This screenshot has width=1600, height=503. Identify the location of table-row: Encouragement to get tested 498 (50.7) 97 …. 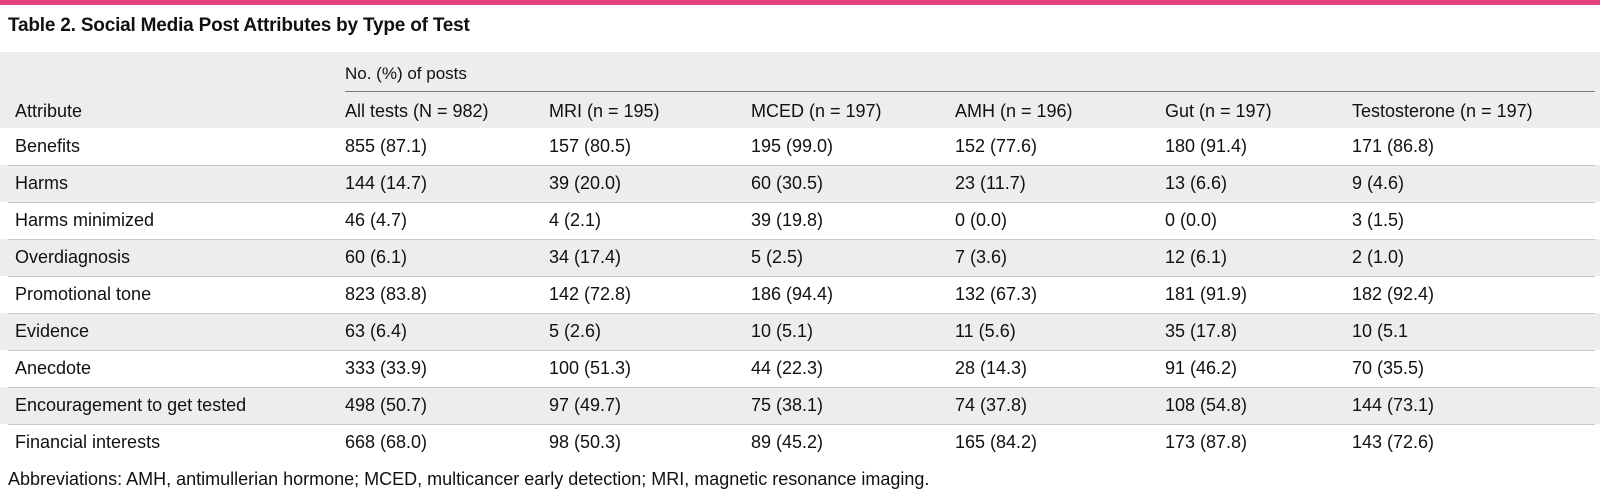
(800, 405).